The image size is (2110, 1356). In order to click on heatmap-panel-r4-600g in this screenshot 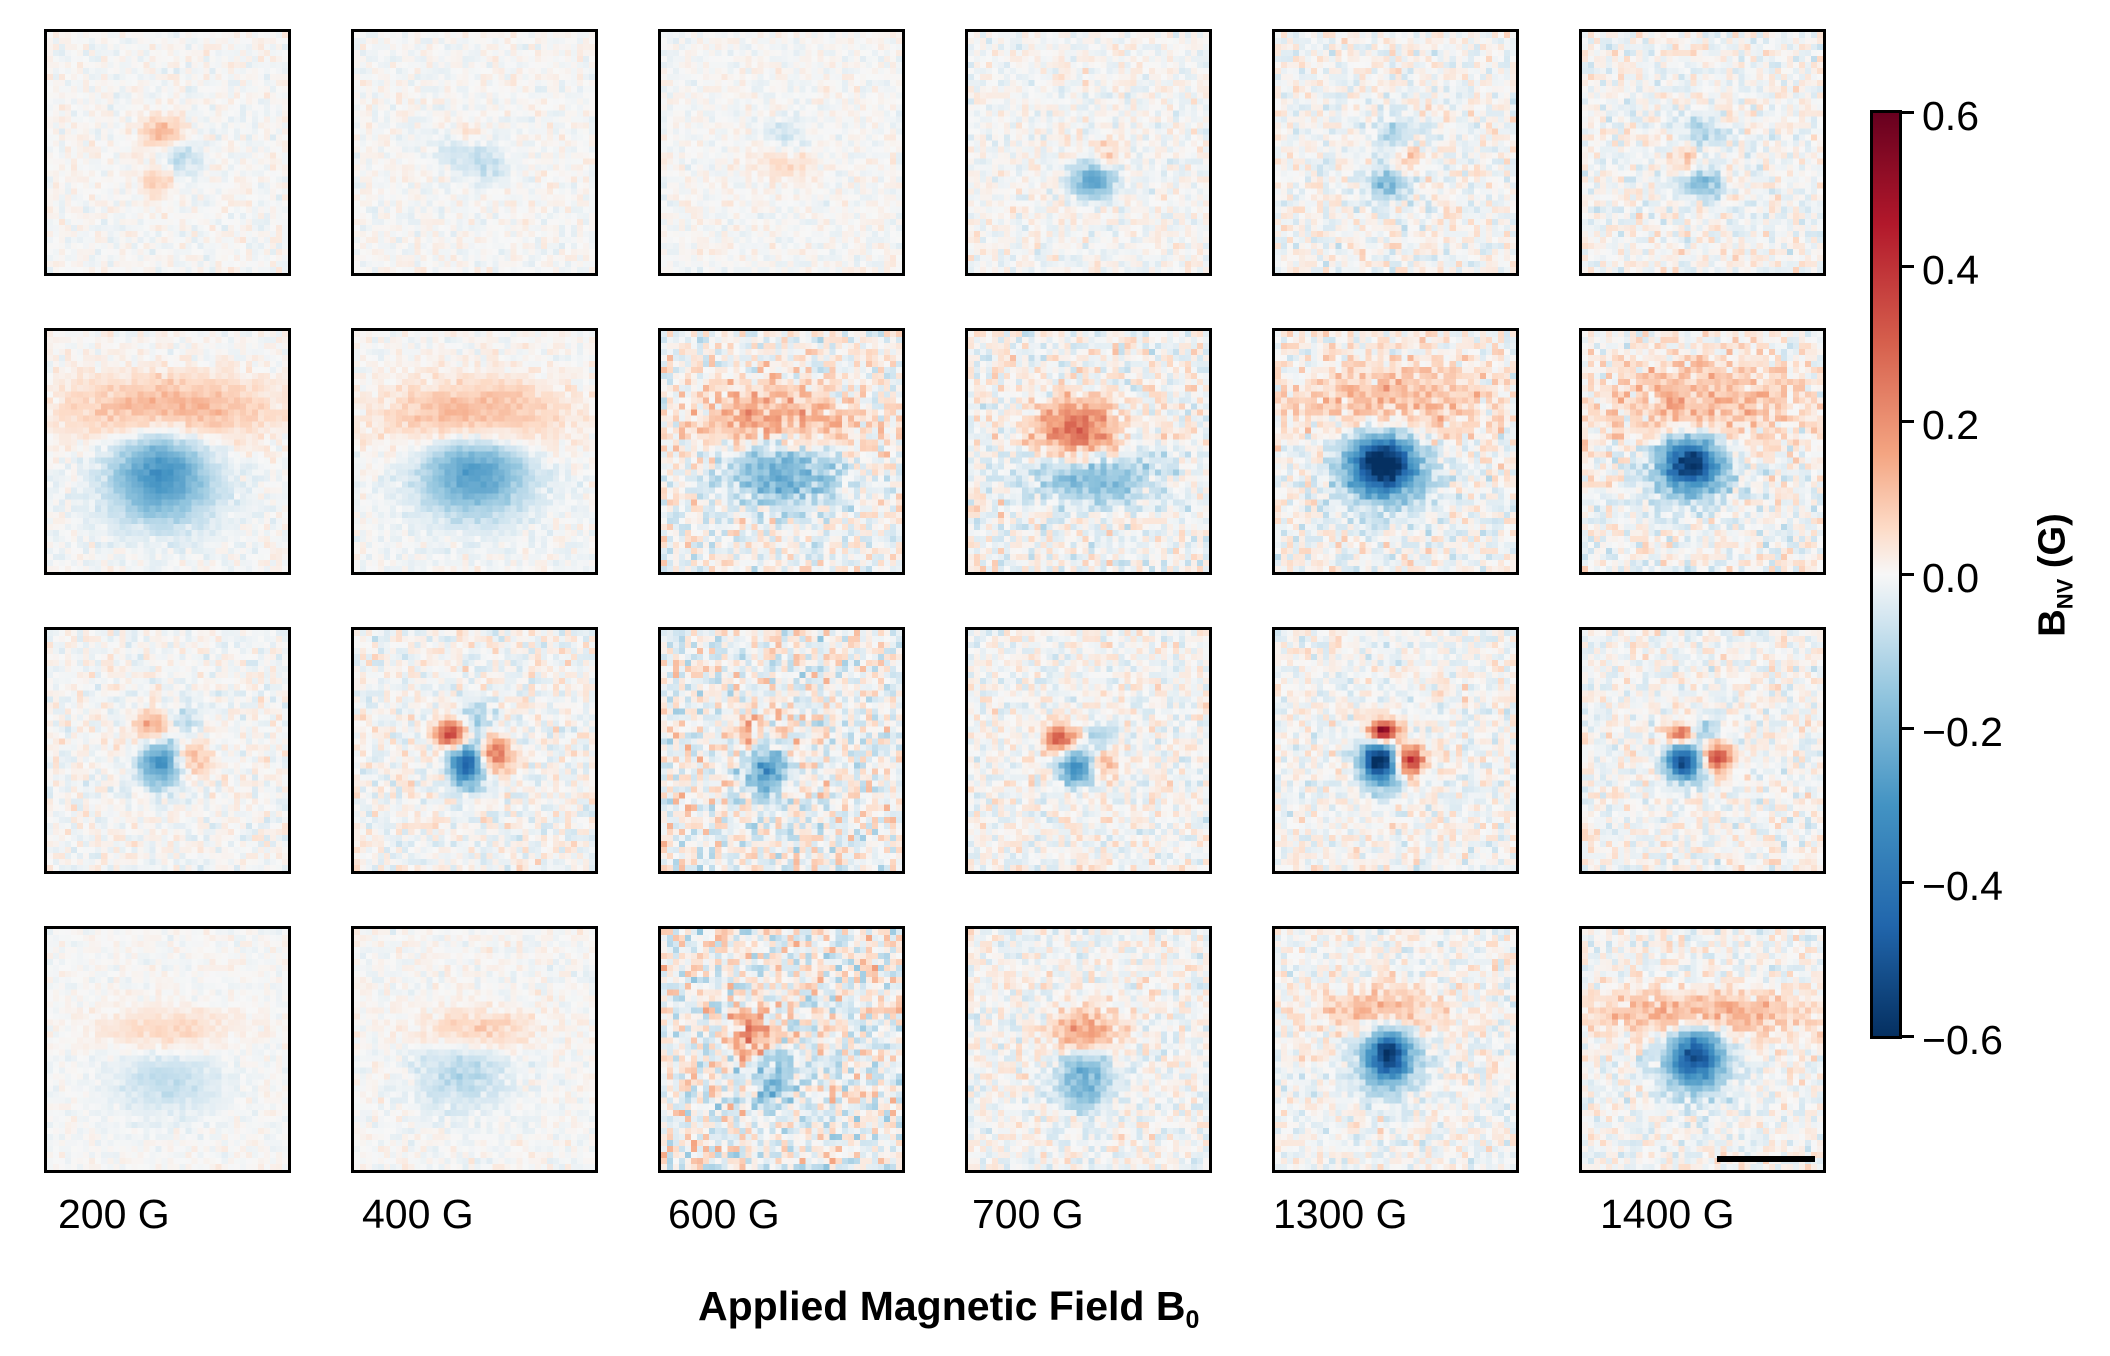, I will do `click(781, 1049)`.